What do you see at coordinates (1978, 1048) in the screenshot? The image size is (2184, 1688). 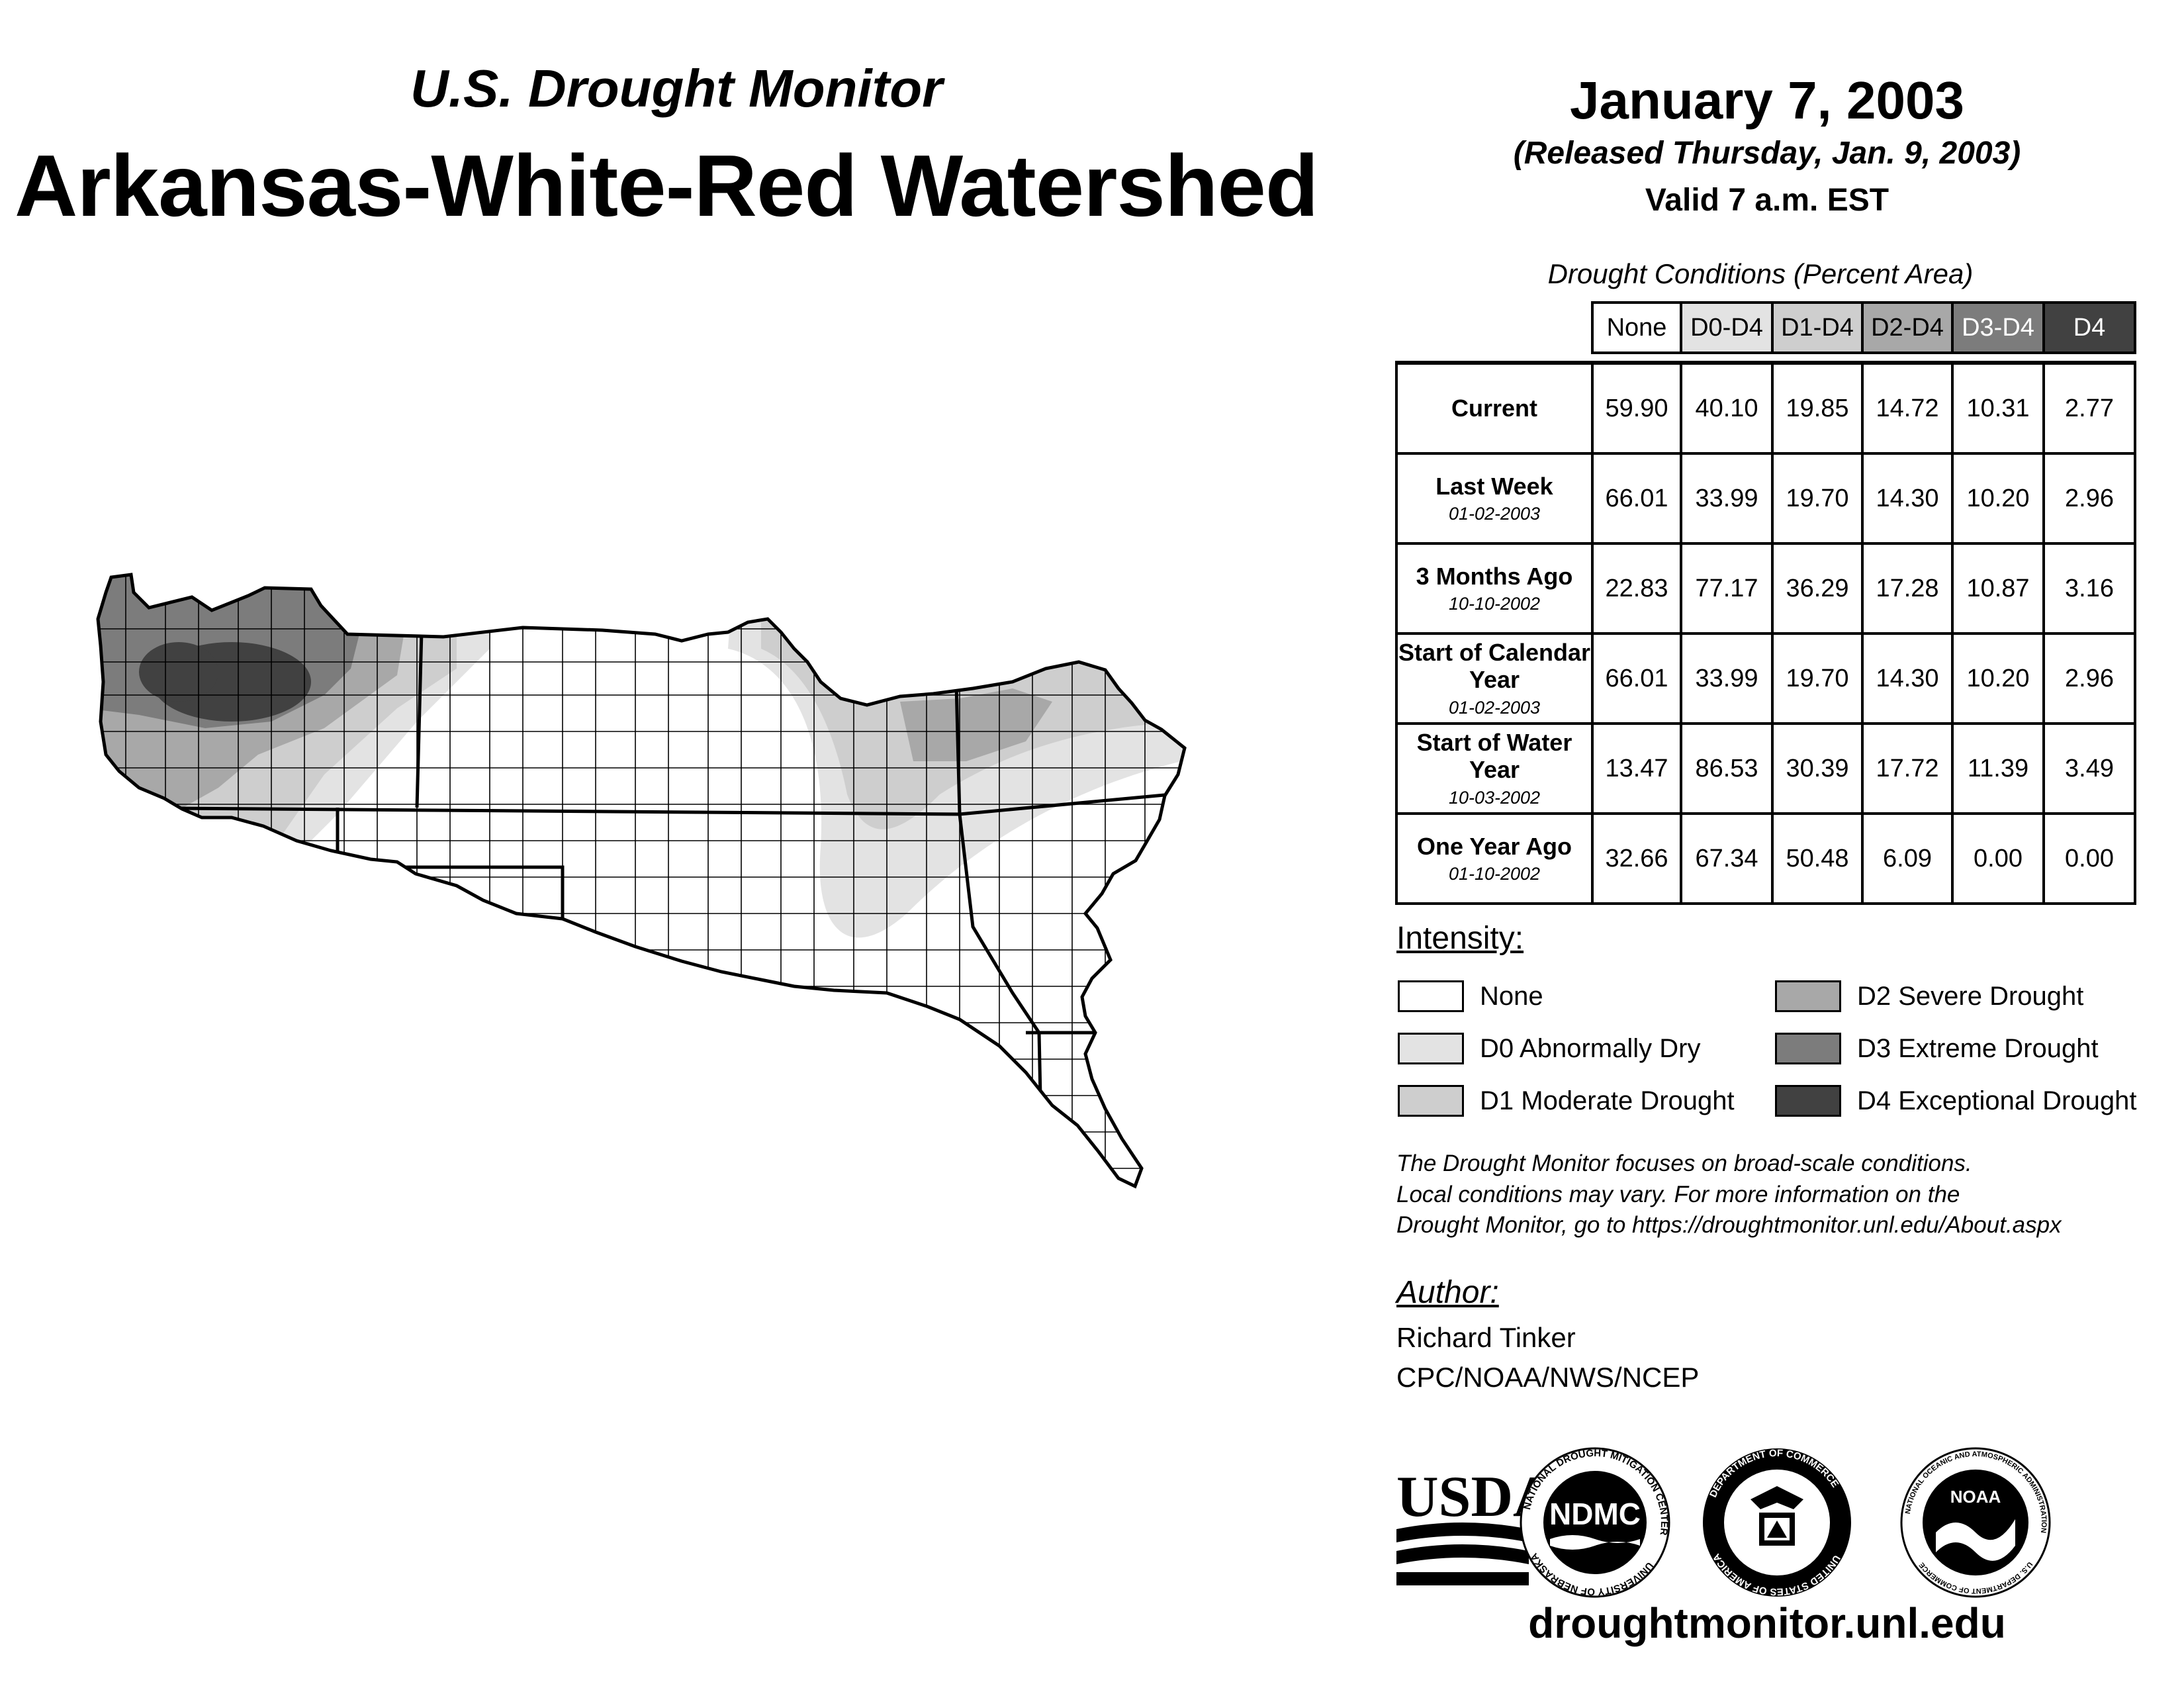 I see `legend-label: D3 Extreme Drought` at bounding box center [1978, 1048].